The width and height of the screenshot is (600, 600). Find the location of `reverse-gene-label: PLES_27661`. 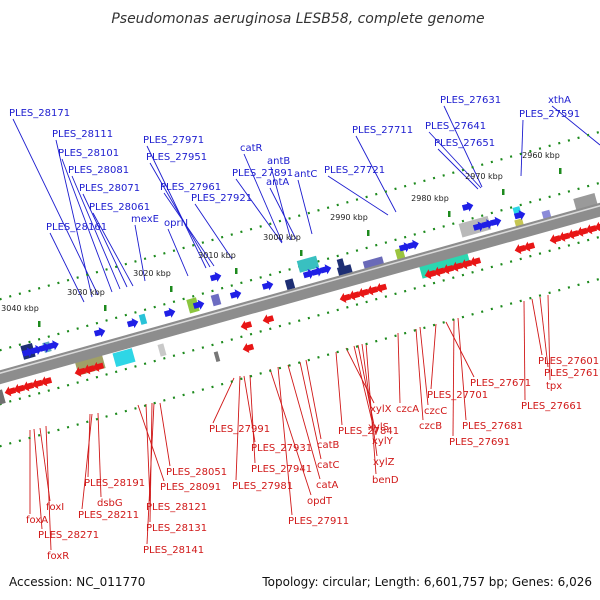

reverse-gene-label: PLES_27661 is located at coordinates (551, 406).